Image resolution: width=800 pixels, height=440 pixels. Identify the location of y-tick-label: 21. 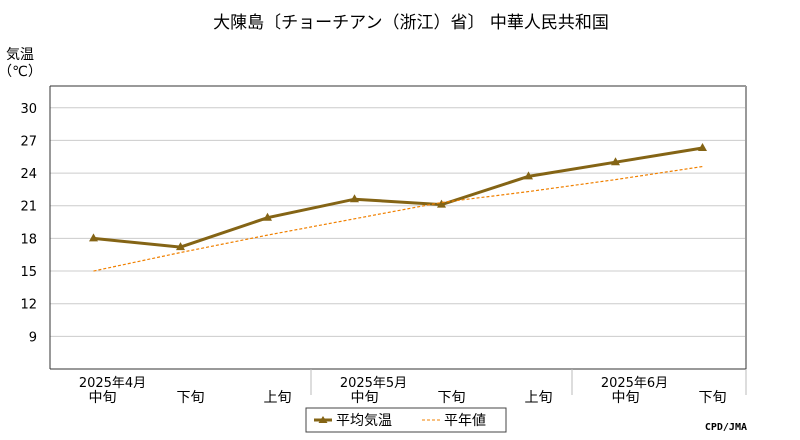
(28, 207).